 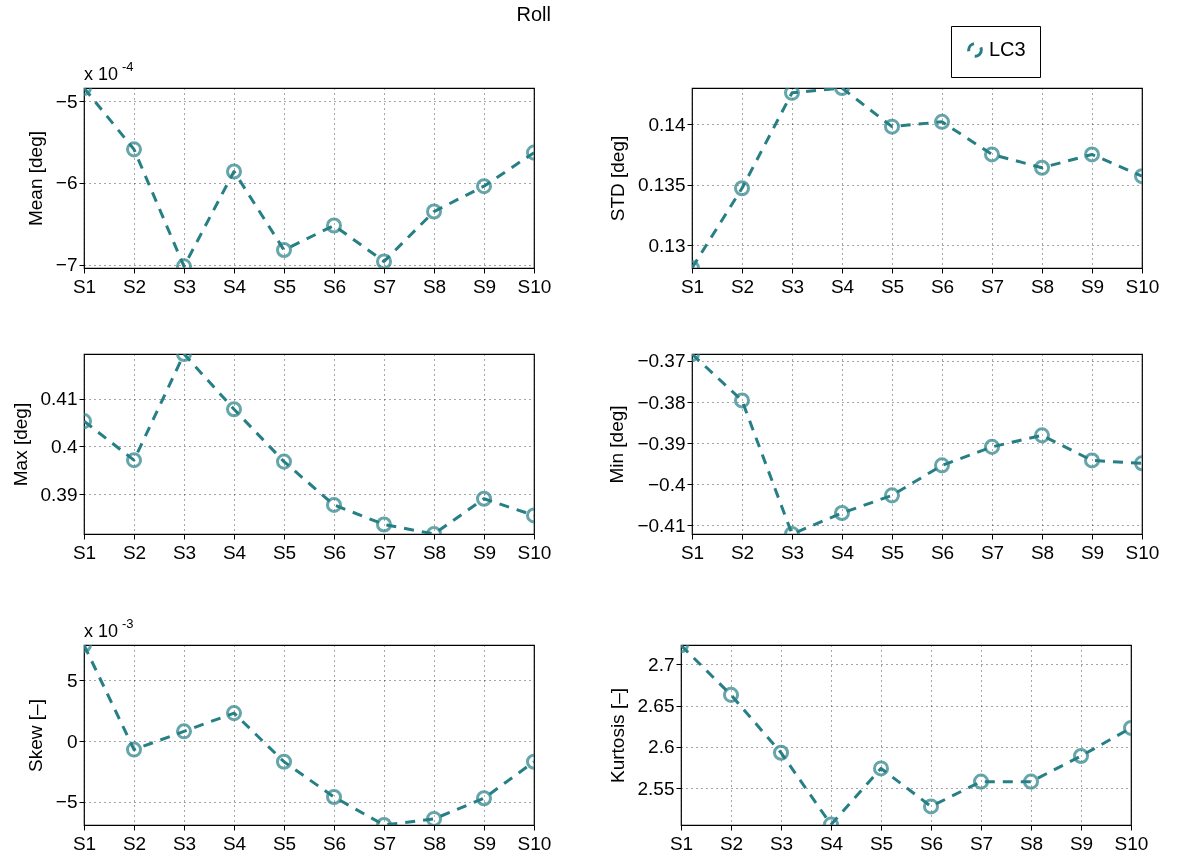 I want to click on text: x 10-4, so click(x=109, y=71).